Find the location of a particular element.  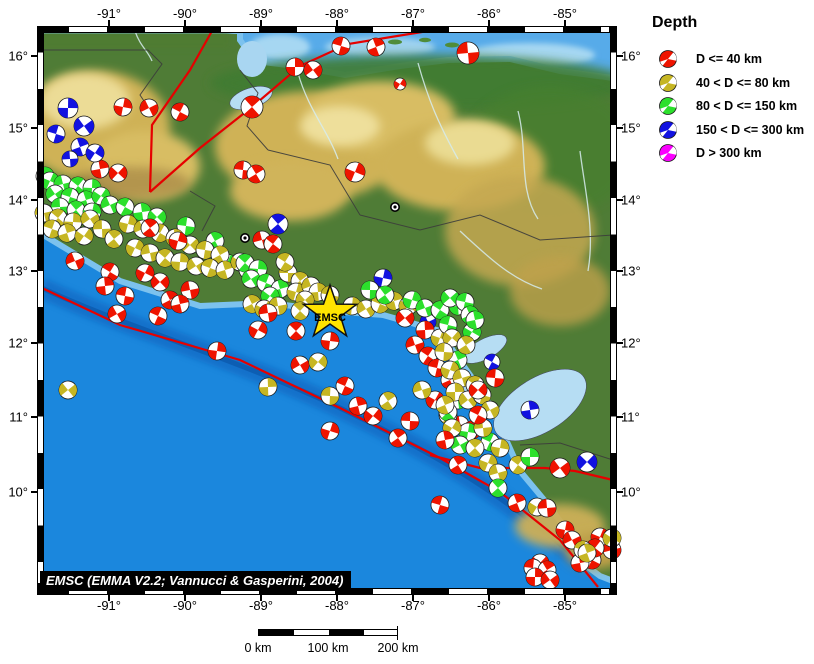

axis-label-left: 15° is located at coordinates (18, 128).